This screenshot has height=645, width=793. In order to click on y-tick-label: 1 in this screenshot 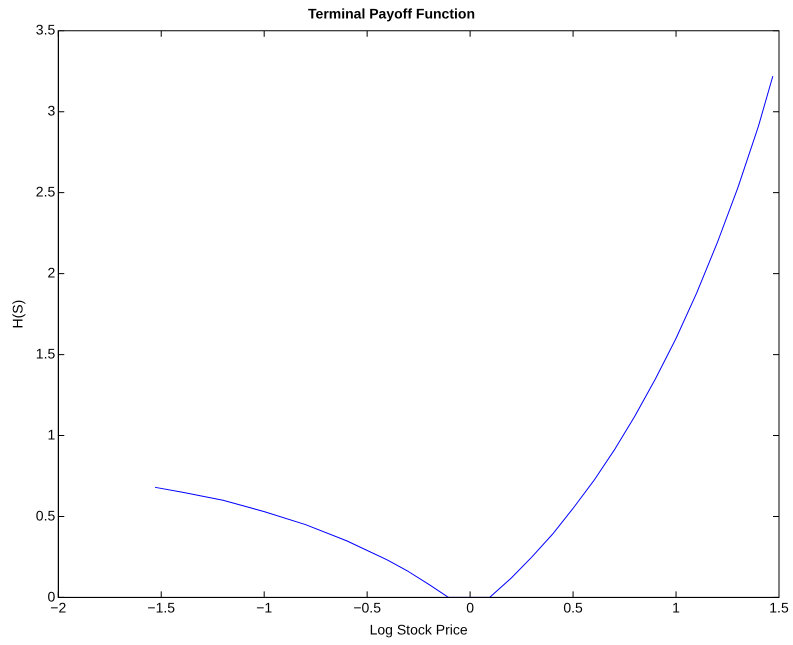, I will do `click(51, 434)`.